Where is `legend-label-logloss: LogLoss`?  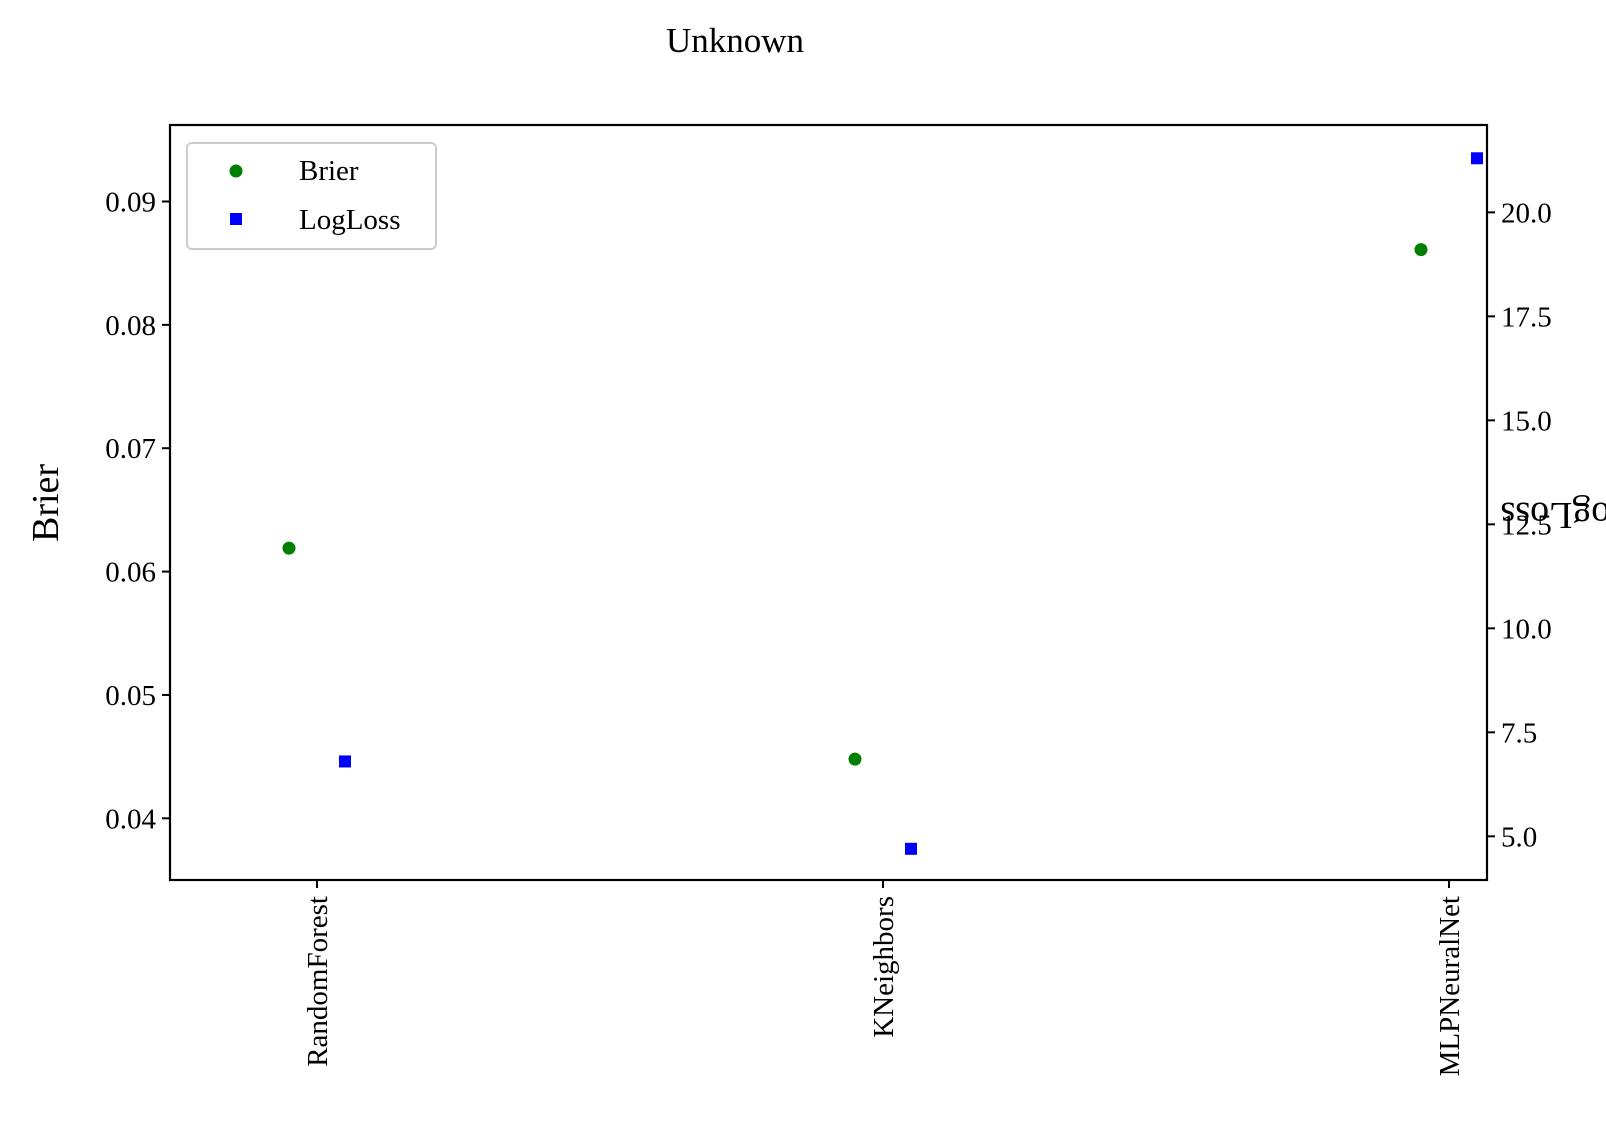 legend-label-logloss: LogLoss is located at coordinates (350, 220).